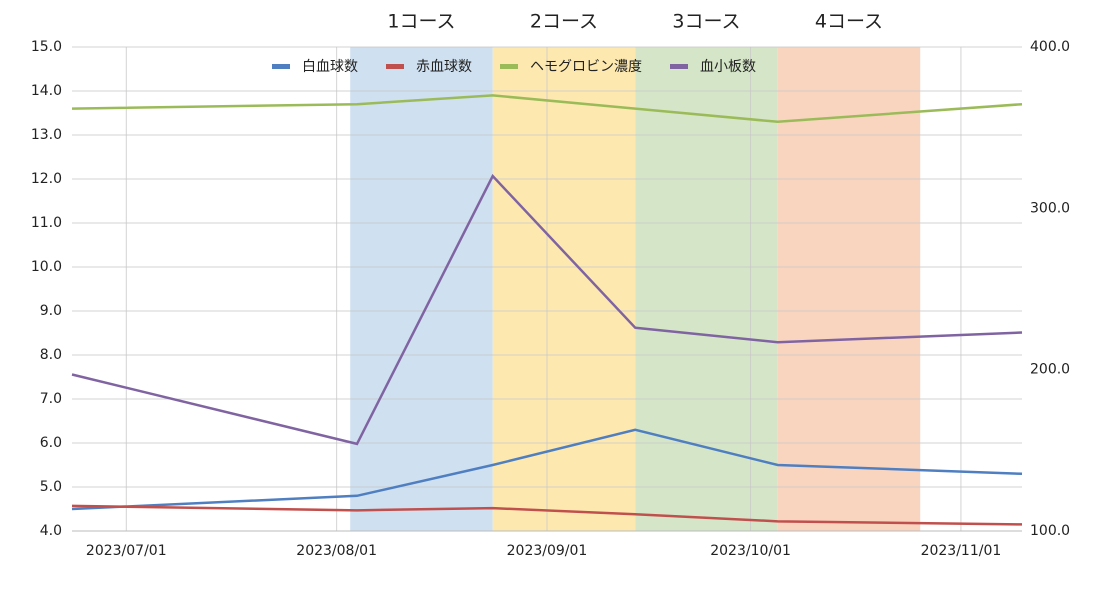 This screenshot has width=1104, height=593. Describe the element at coordinates (336, 551) in the screenshot. I see `x-tick-label: 2023/08/01` at that location.